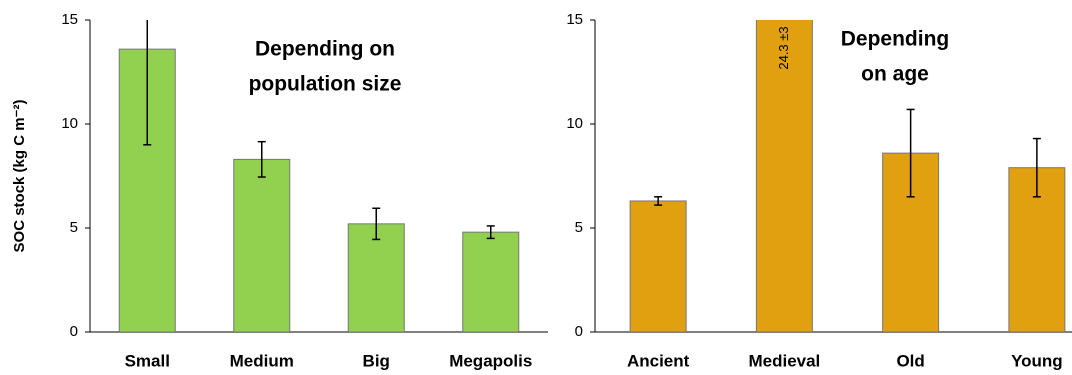  What do you see at coordinates (147, 360) in the screenshot?
I see `x-tick-label: Small` at bounding box center [147, 360].